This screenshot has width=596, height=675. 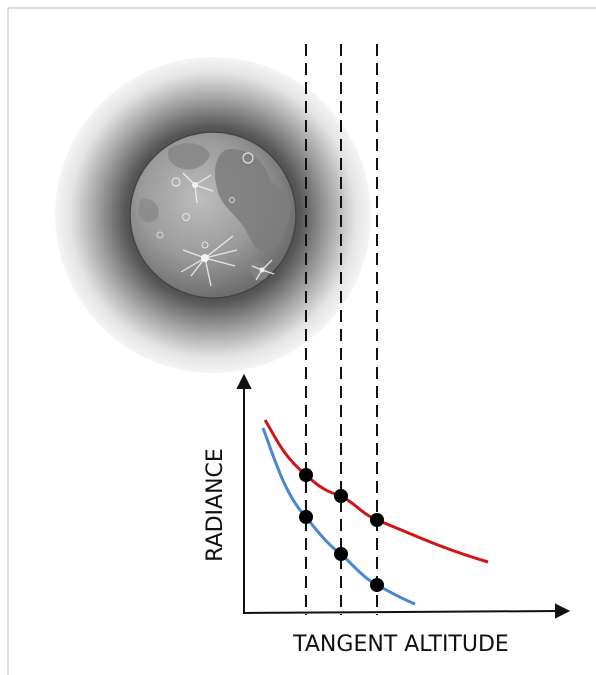 I want to click on y-axis-label: RADIANCE, so click(x=215, y=505).